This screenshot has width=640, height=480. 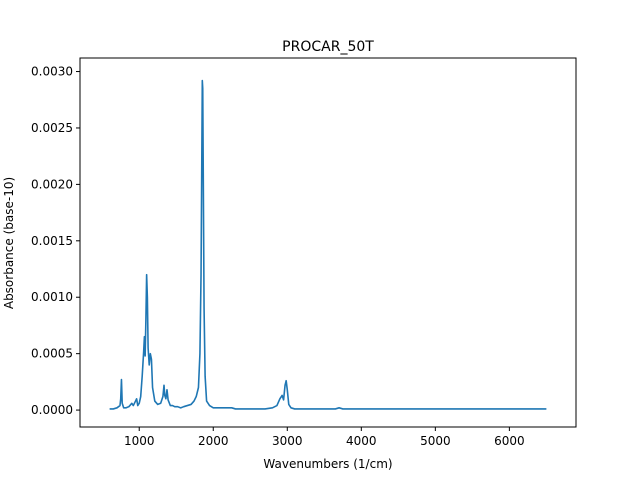 What do you see at coordinates (327, 464) in the screenshot?
I see `x-axis-label: Wavenumbers (1/cm)` at bounding box center [327, 464].